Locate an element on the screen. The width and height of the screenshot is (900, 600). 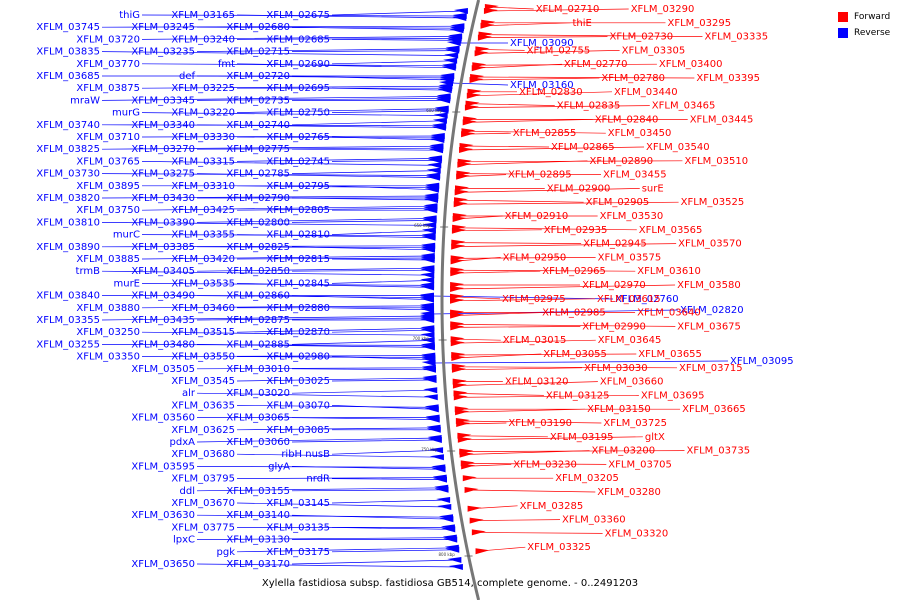
reverse-gene-label: XFLM_03145 is located at coordinates (298, 503).